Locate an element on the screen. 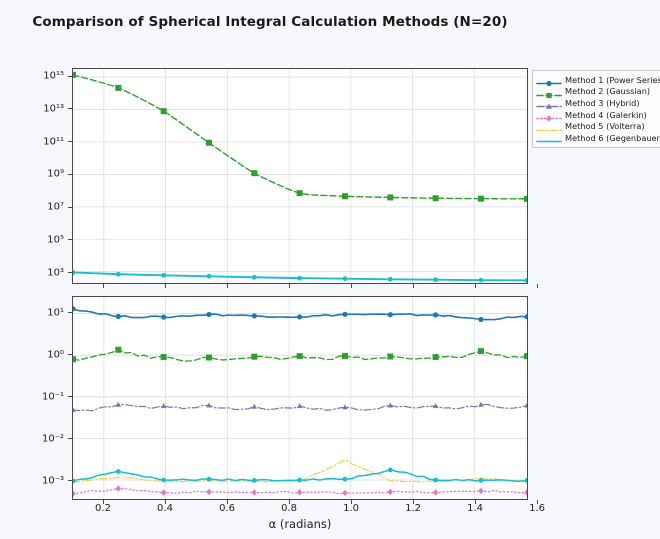 The image size is (660, 539). legend-item-3: Method 3 (Hybrid) is located at coordinates (598, 103).